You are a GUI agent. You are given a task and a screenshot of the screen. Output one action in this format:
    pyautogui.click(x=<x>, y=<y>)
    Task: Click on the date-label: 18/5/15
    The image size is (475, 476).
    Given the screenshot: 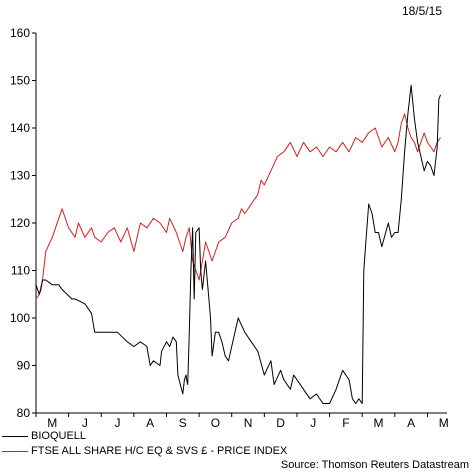 What is the action you would take?
    pyautogui.click(x=421, y=11)
    